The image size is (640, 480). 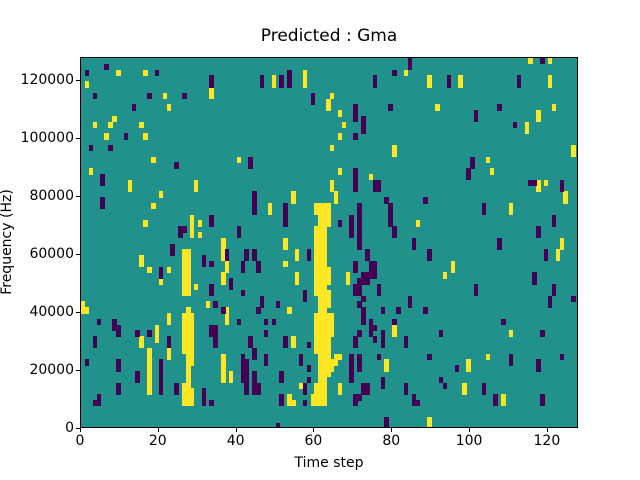 What do you see at coordinates (47, 80) in the screenshot?
I see `y-tick-label: 120000` at bounding box center [47, 80].